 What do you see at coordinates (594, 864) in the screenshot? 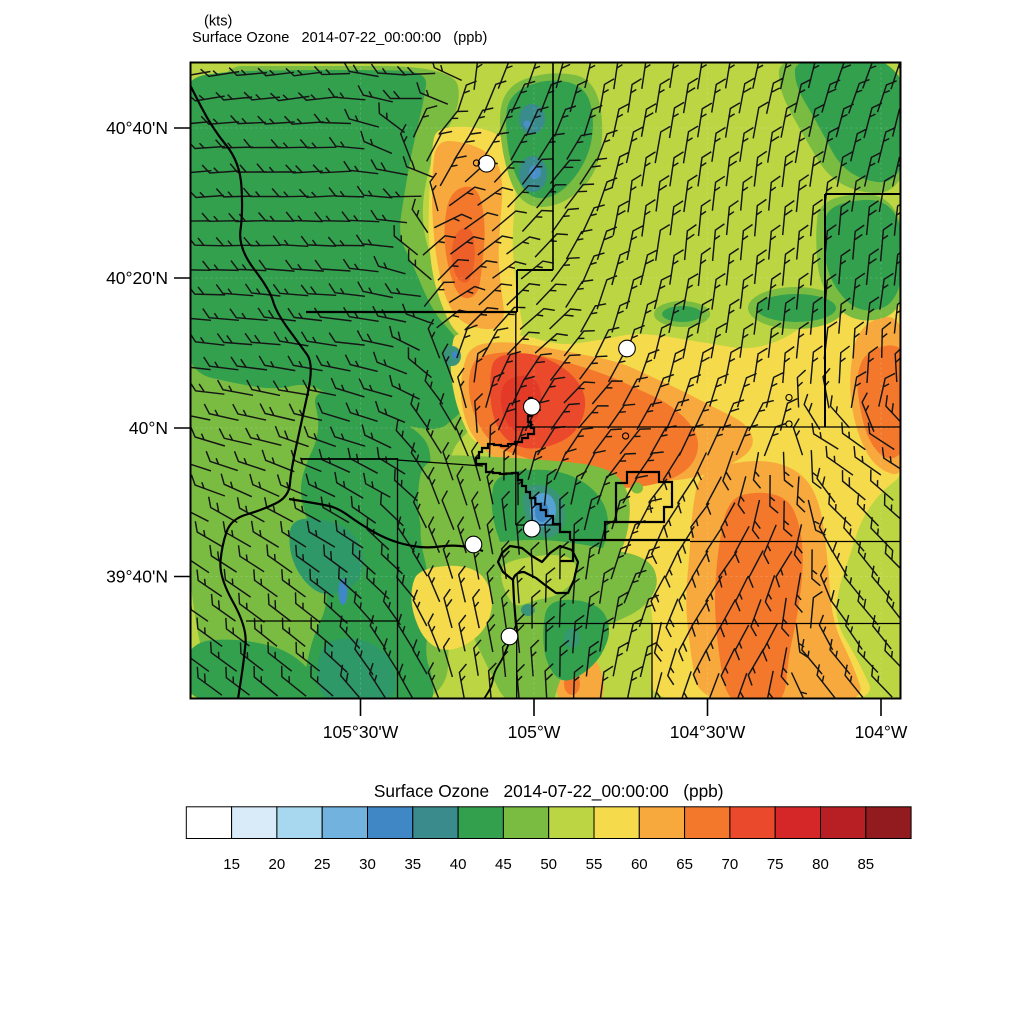
I see `svg-text: 55` at bounding box center [594, 864].